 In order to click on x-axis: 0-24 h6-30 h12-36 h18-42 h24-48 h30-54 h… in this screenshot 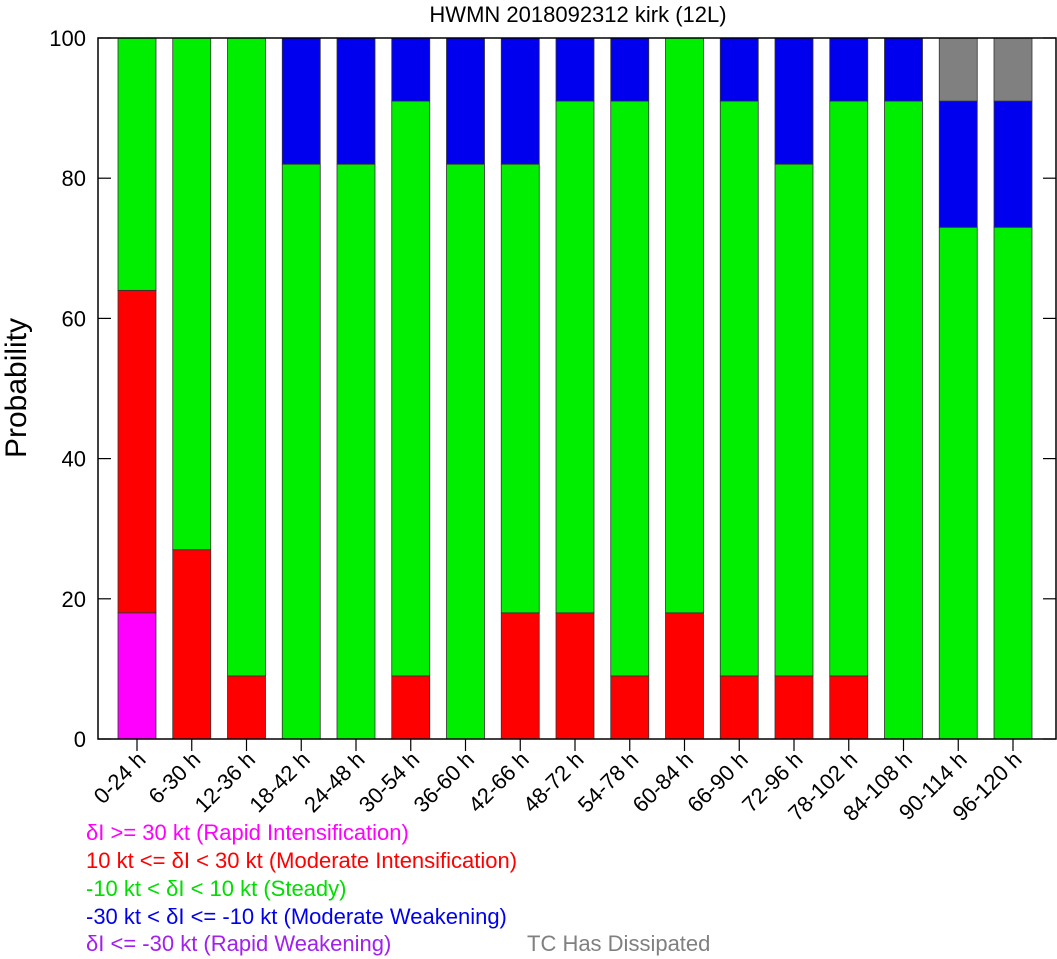, I will do `click(558, 779)`.